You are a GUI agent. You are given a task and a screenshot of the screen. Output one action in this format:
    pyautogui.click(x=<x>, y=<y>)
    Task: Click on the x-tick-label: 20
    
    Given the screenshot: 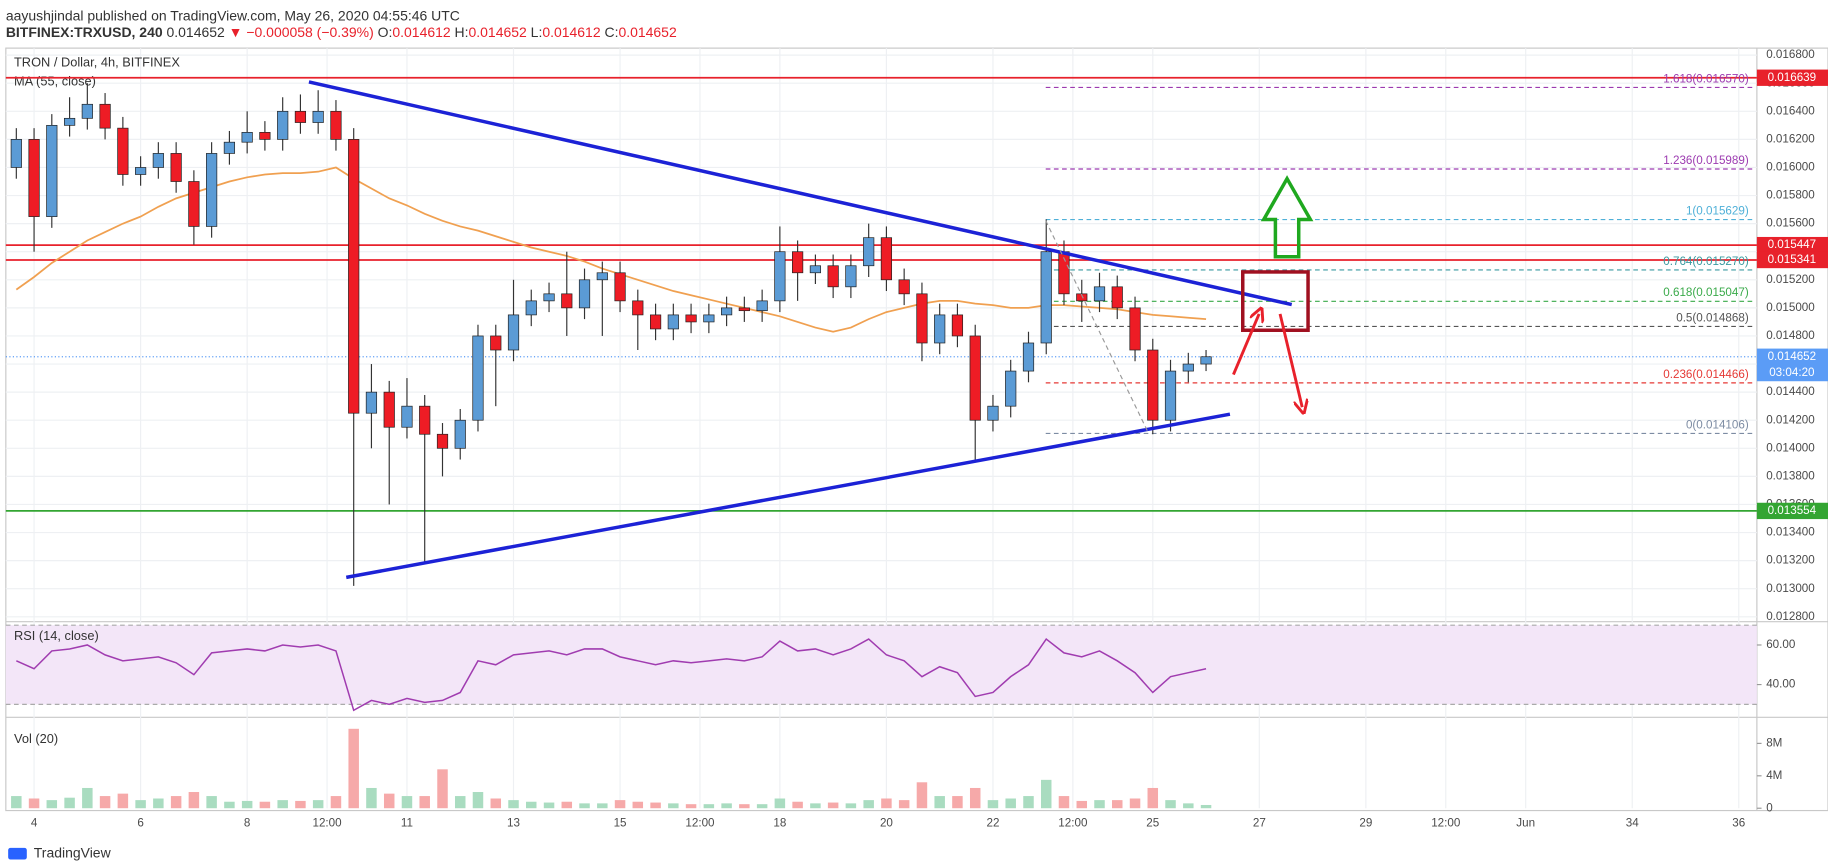 What is the action you would take?
    pyautogui.click(x=886, y=822)
    